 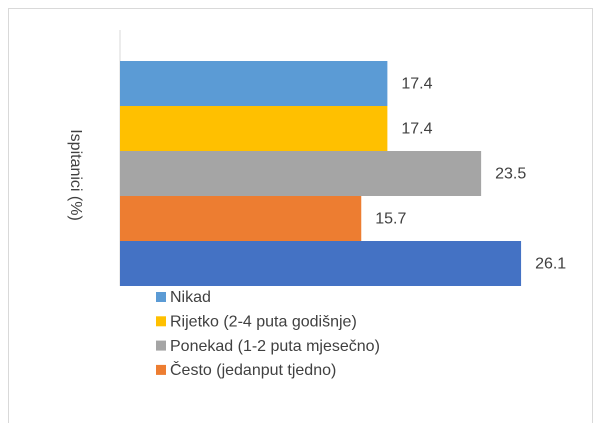 What do you see at coordinates (550, 264) in the screenshot?
I see `value-label: 26.1` at bounding box center [550, 264].